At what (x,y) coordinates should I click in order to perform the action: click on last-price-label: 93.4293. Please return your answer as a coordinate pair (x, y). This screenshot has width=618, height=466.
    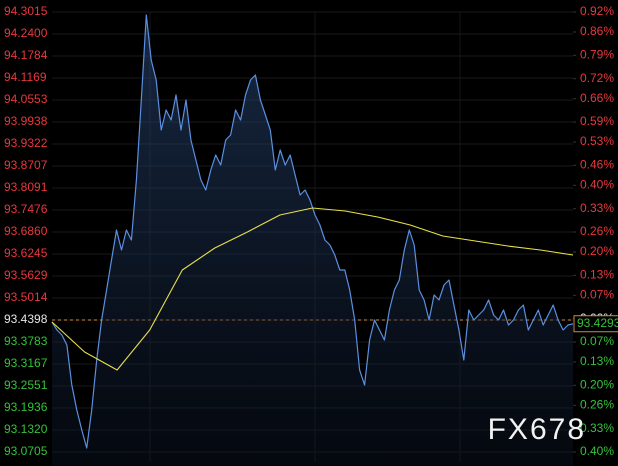
    Looking at the image, I should click on (597, 323).